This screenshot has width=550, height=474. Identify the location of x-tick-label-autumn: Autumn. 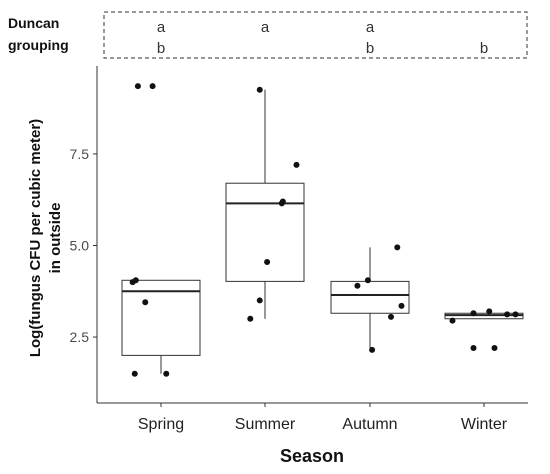
(369, 424).